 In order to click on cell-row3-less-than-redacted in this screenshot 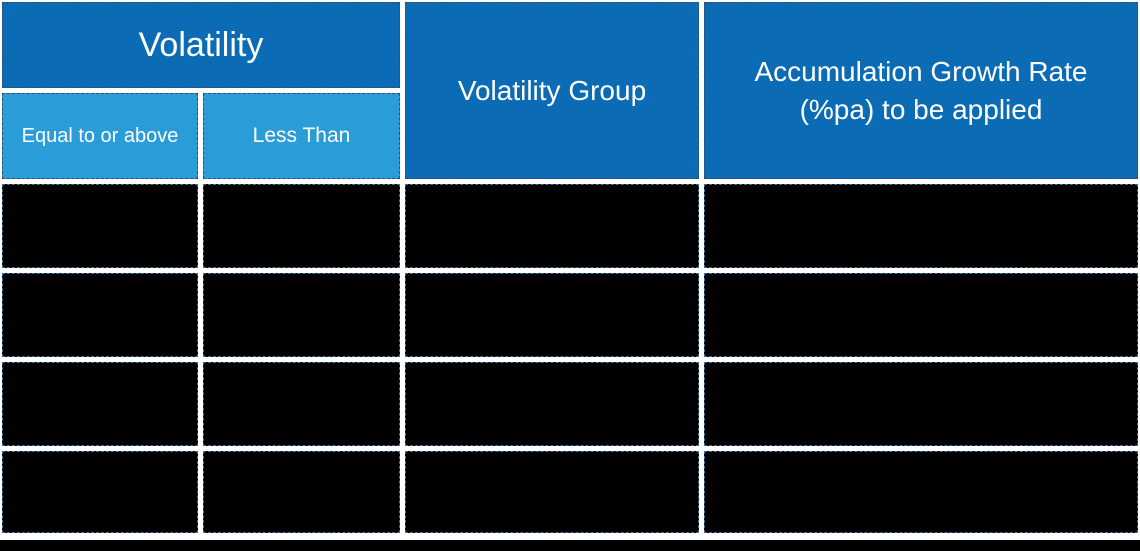, I will do `click(301, 404)`.